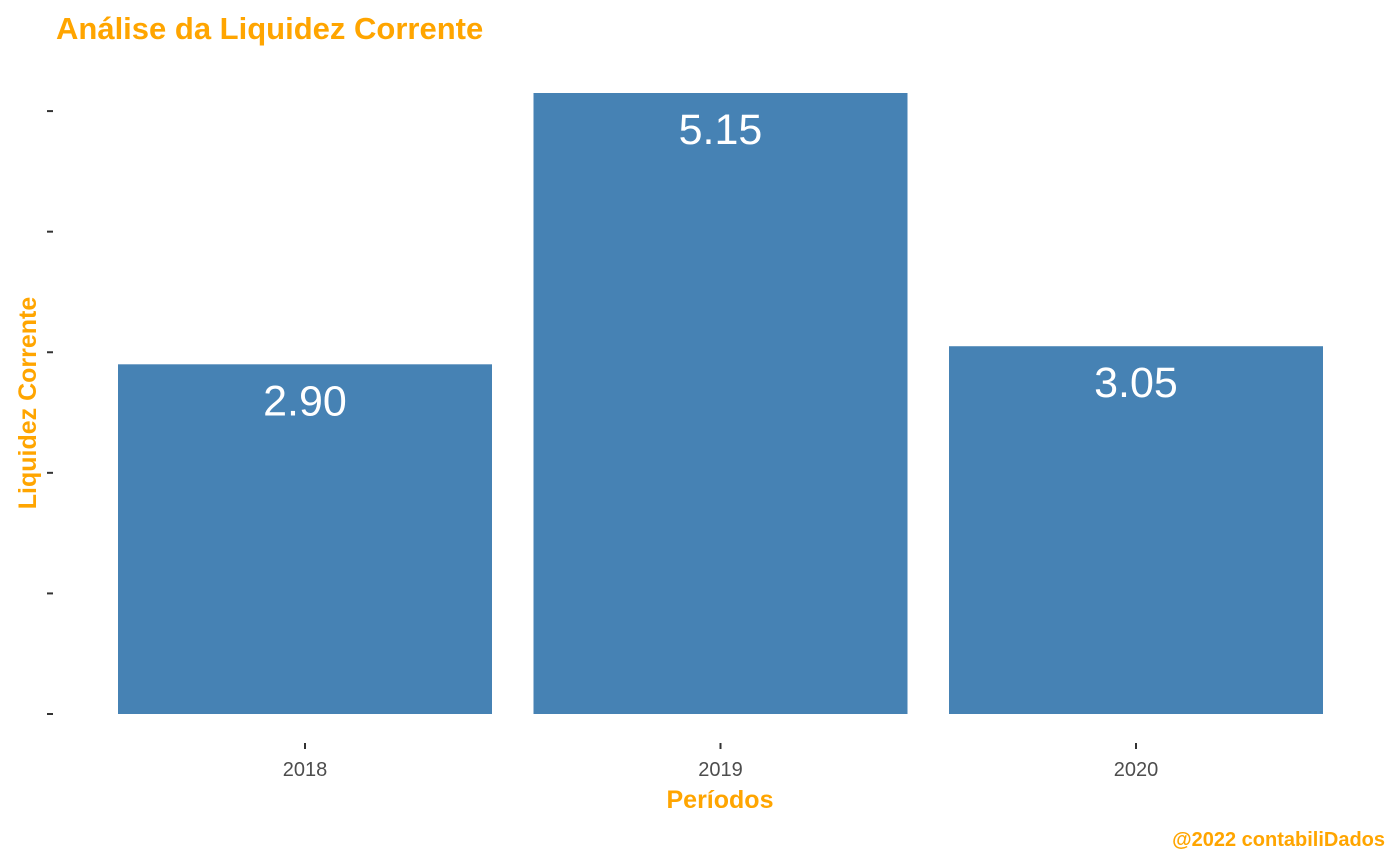 This screenshot has height=866, width=1400. Describe the element at coordinates (720, 770) in the screenshot. I see `x-tick-label-2019: 2019` at that location.